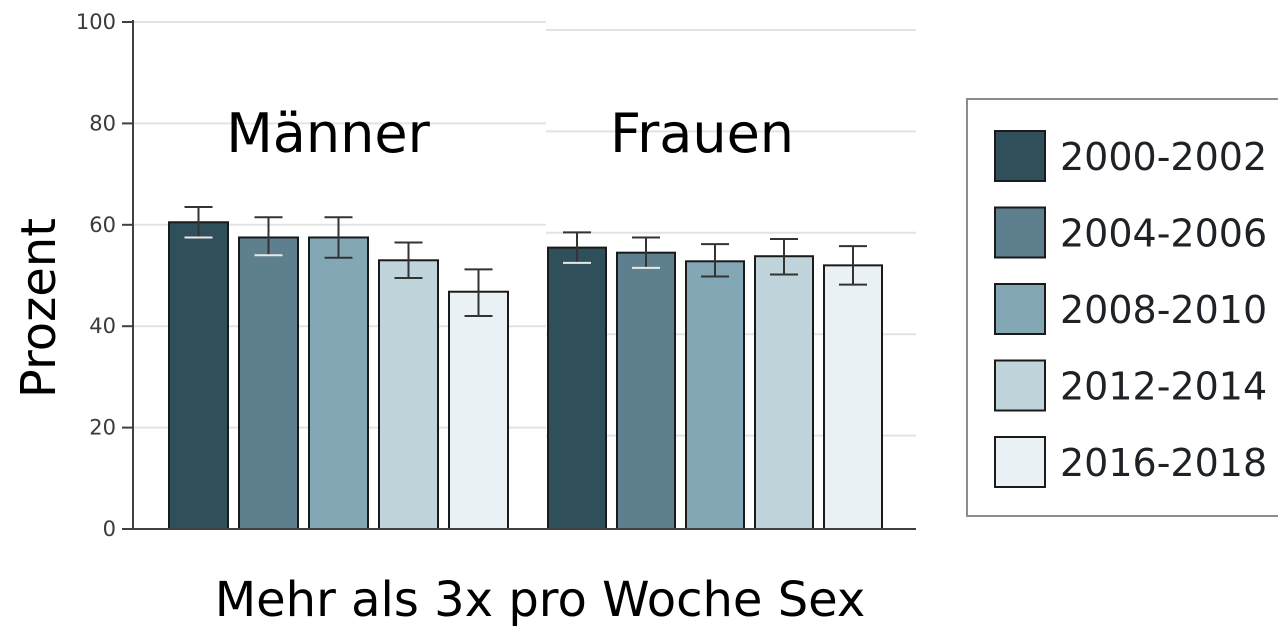 This screenshot has width=1278, height=631. I want to click on legend-label-2012-2014: 2012-2014, so click(1163, 387).